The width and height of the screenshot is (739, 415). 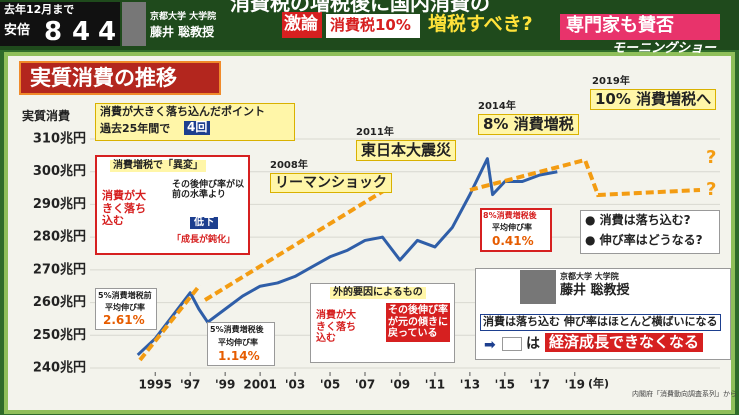 I want to click on annotation: 経済成長できなくなる, so click(x=624, y=343).